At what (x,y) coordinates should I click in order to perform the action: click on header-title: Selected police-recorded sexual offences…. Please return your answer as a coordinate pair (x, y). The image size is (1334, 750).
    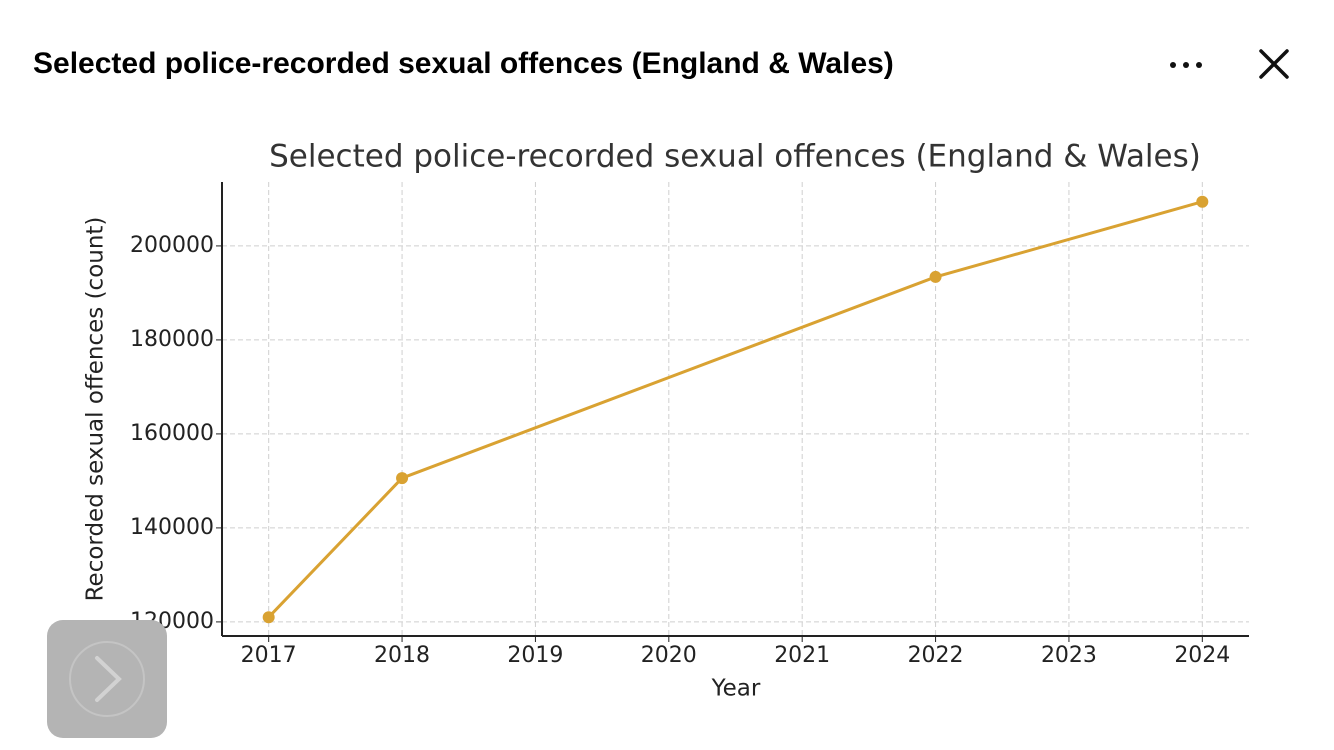
    Looking at the image, I should click on (463, 63).